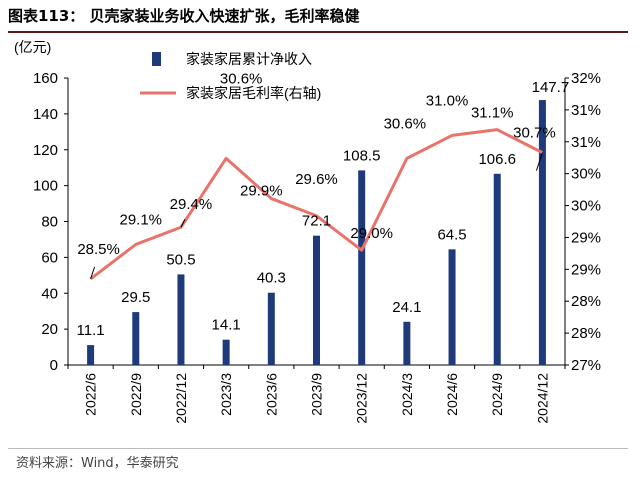 Image resolution: width=640 pixels, height=485 pixels. Describe the element at coordinates (542, 233) in the screenshot. I see `bar-2024/12` at that location.